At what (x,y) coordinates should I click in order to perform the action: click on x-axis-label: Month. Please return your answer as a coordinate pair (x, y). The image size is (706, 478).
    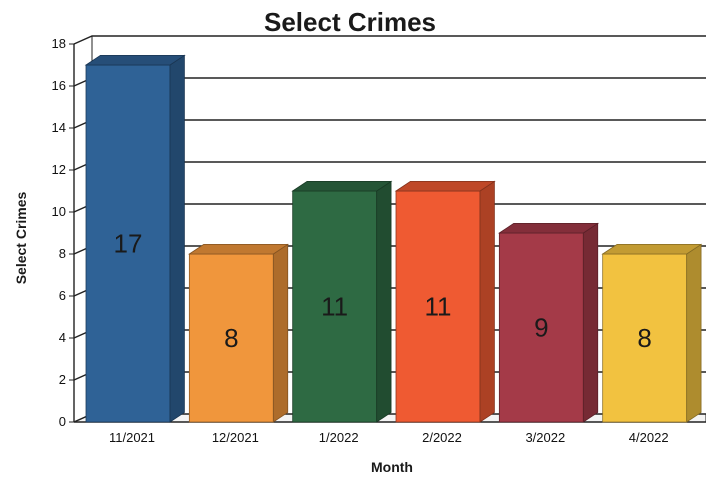
    Looking at the image, I should click on (392, 467).